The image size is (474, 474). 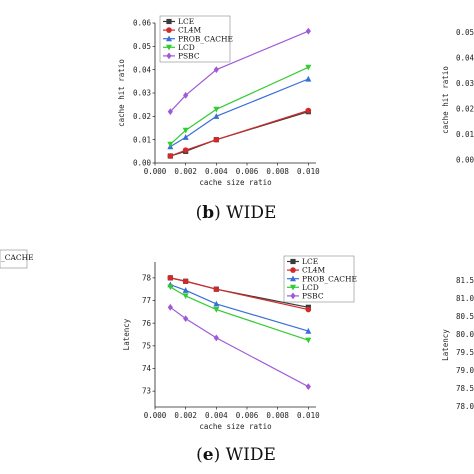 I want to click on x-tick-label: 0.004, so click(x=216, y=171).